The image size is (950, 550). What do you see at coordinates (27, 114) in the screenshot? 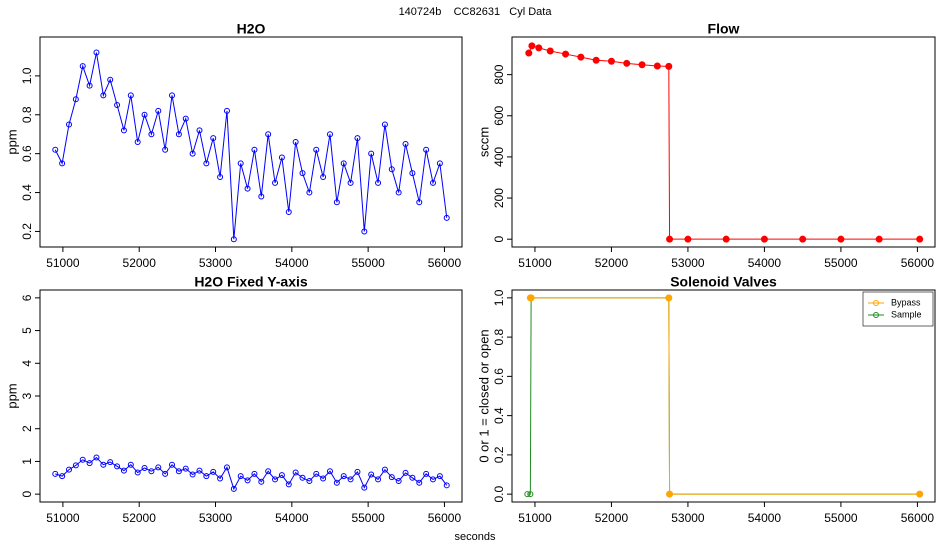
I see `y-tick-label: 0.8` at bounding box center [27, 114].